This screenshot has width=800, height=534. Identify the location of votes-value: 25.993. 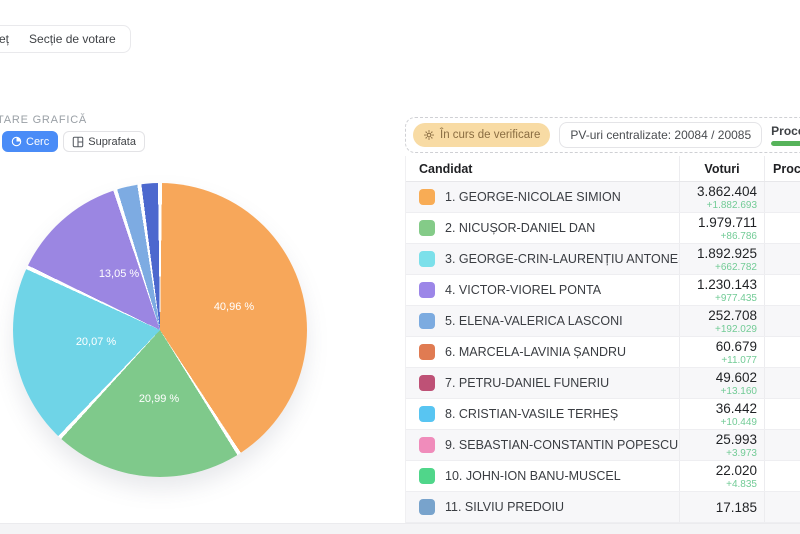
(736, 439).